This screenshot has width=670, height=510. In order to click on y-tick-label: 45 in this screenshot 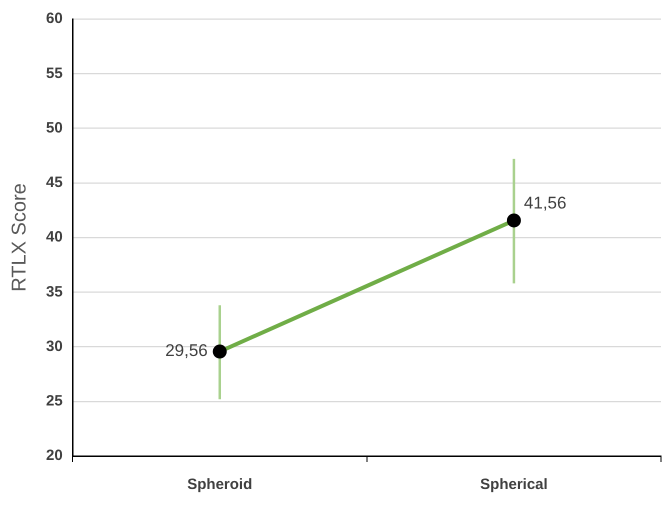, I will do `click(54, 183)`.